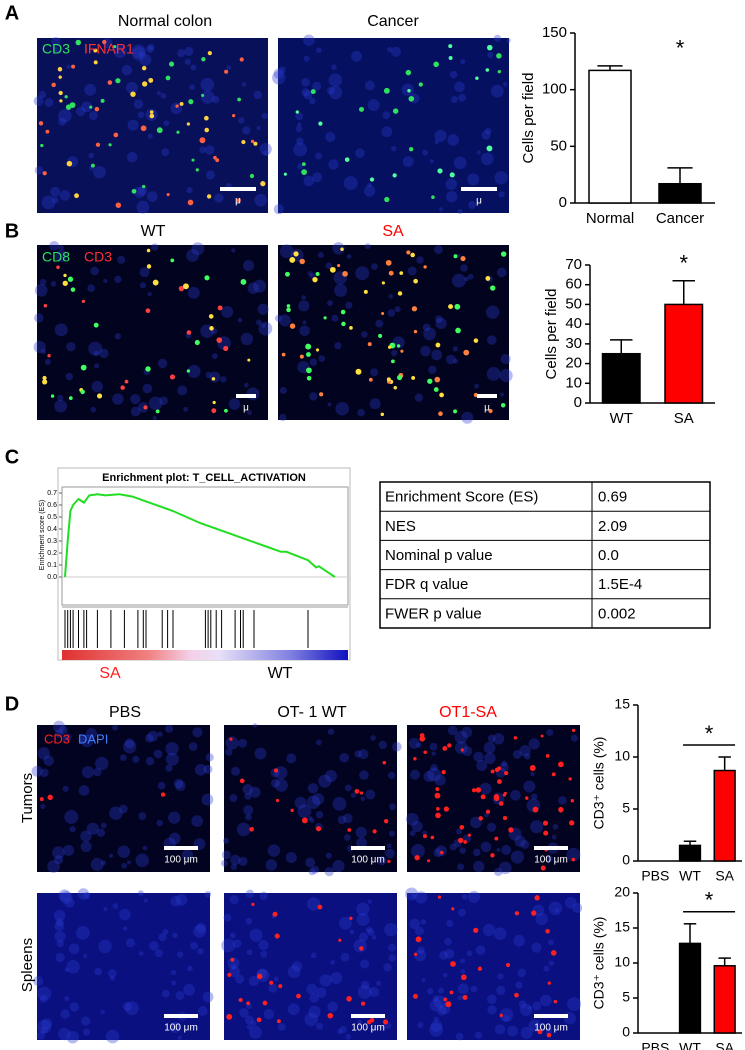 The height and width of the screenshot is (1050, 745). I want to click on stain-label: CD3, so click(98, 257).